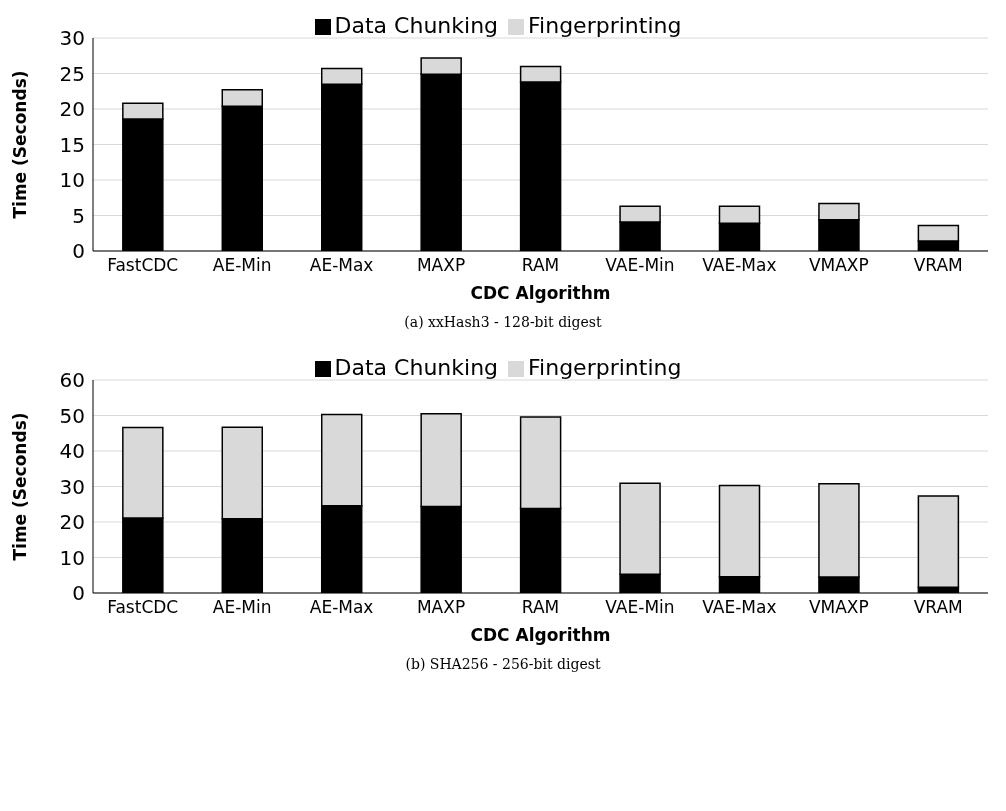 This screenshot has height=811, width=1006. Describe the element at coordinates (72, 380) in the screenshot. I see `y-tick-label: 60` at that location.